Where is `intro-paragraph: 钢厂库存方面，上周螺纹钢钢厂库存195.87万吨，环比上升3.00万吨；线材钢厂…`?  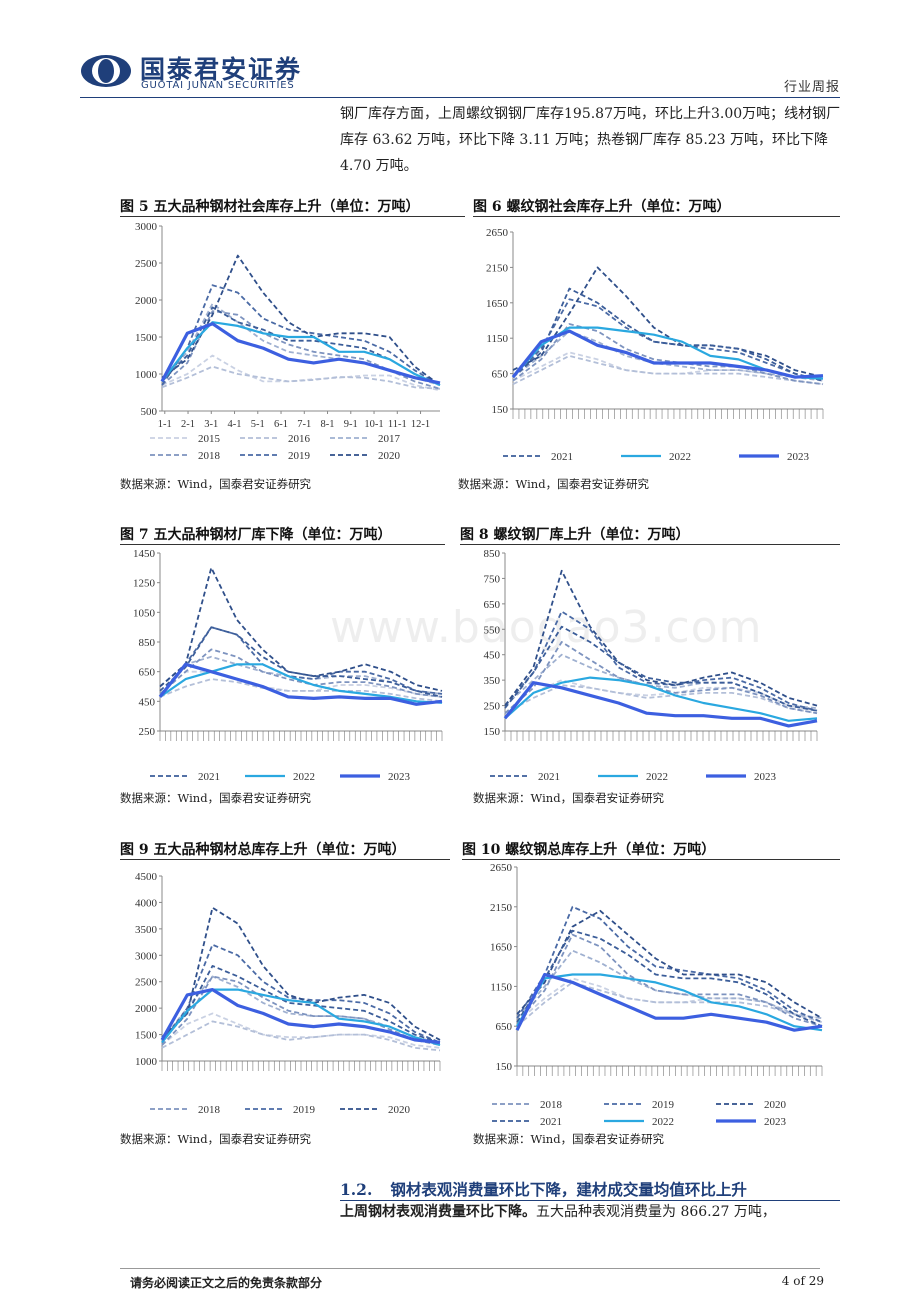 intro-paragraph: 钢厂库存方面，上周螺纹钢钢厂库存195.87万吨，环比上升3.00万吨；线材钢厂… is located at coordinates (590, 140).